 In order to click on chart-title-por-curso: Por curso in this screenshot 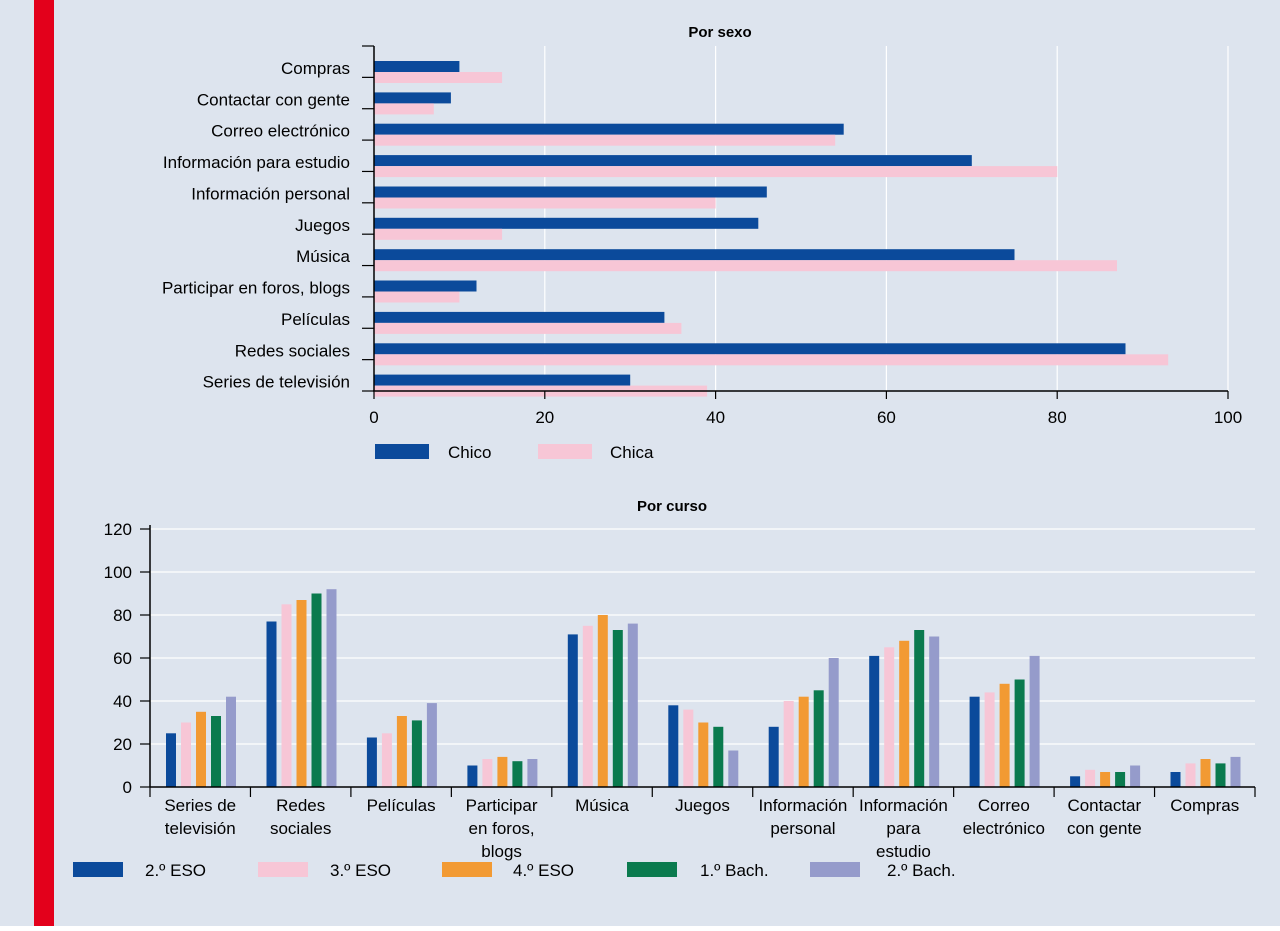, I will do `click(672, 506)`.